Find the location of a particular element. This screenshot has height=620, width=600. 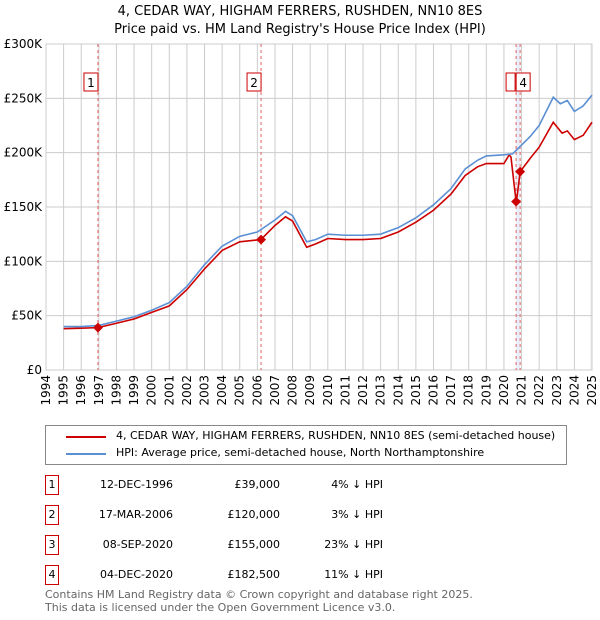

x-tick-label: 2009 is located at coordinates (310, 390).